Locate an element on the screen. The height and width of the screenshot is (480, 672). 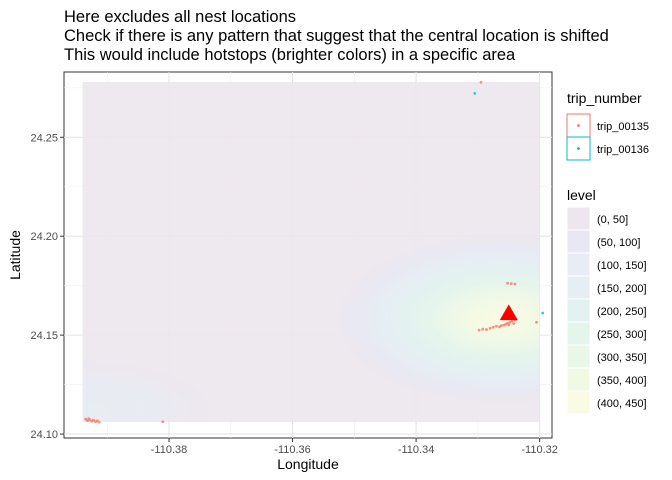
y-axis-title: Latitude is located at coordinates (15, 255).